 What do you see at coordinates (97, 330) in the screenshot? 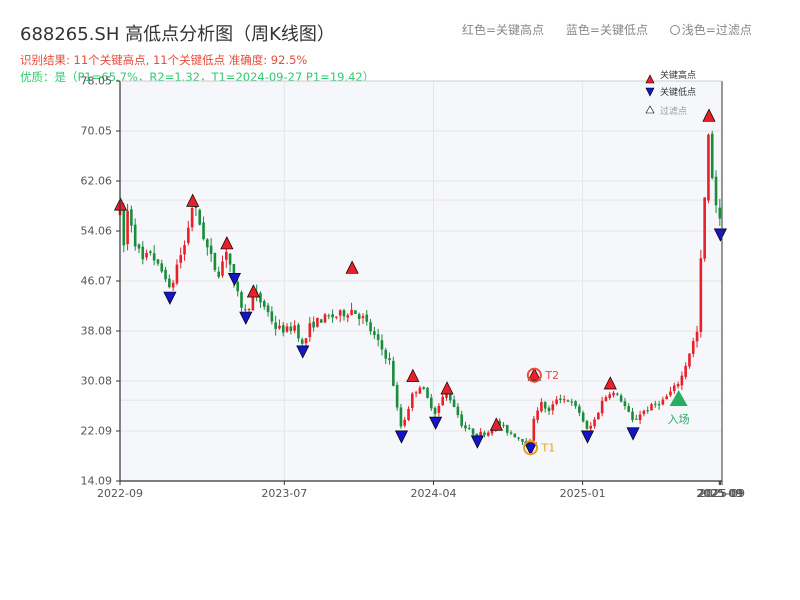
I see `y-tick-label: 38.08` at bounding box center [97, 330].